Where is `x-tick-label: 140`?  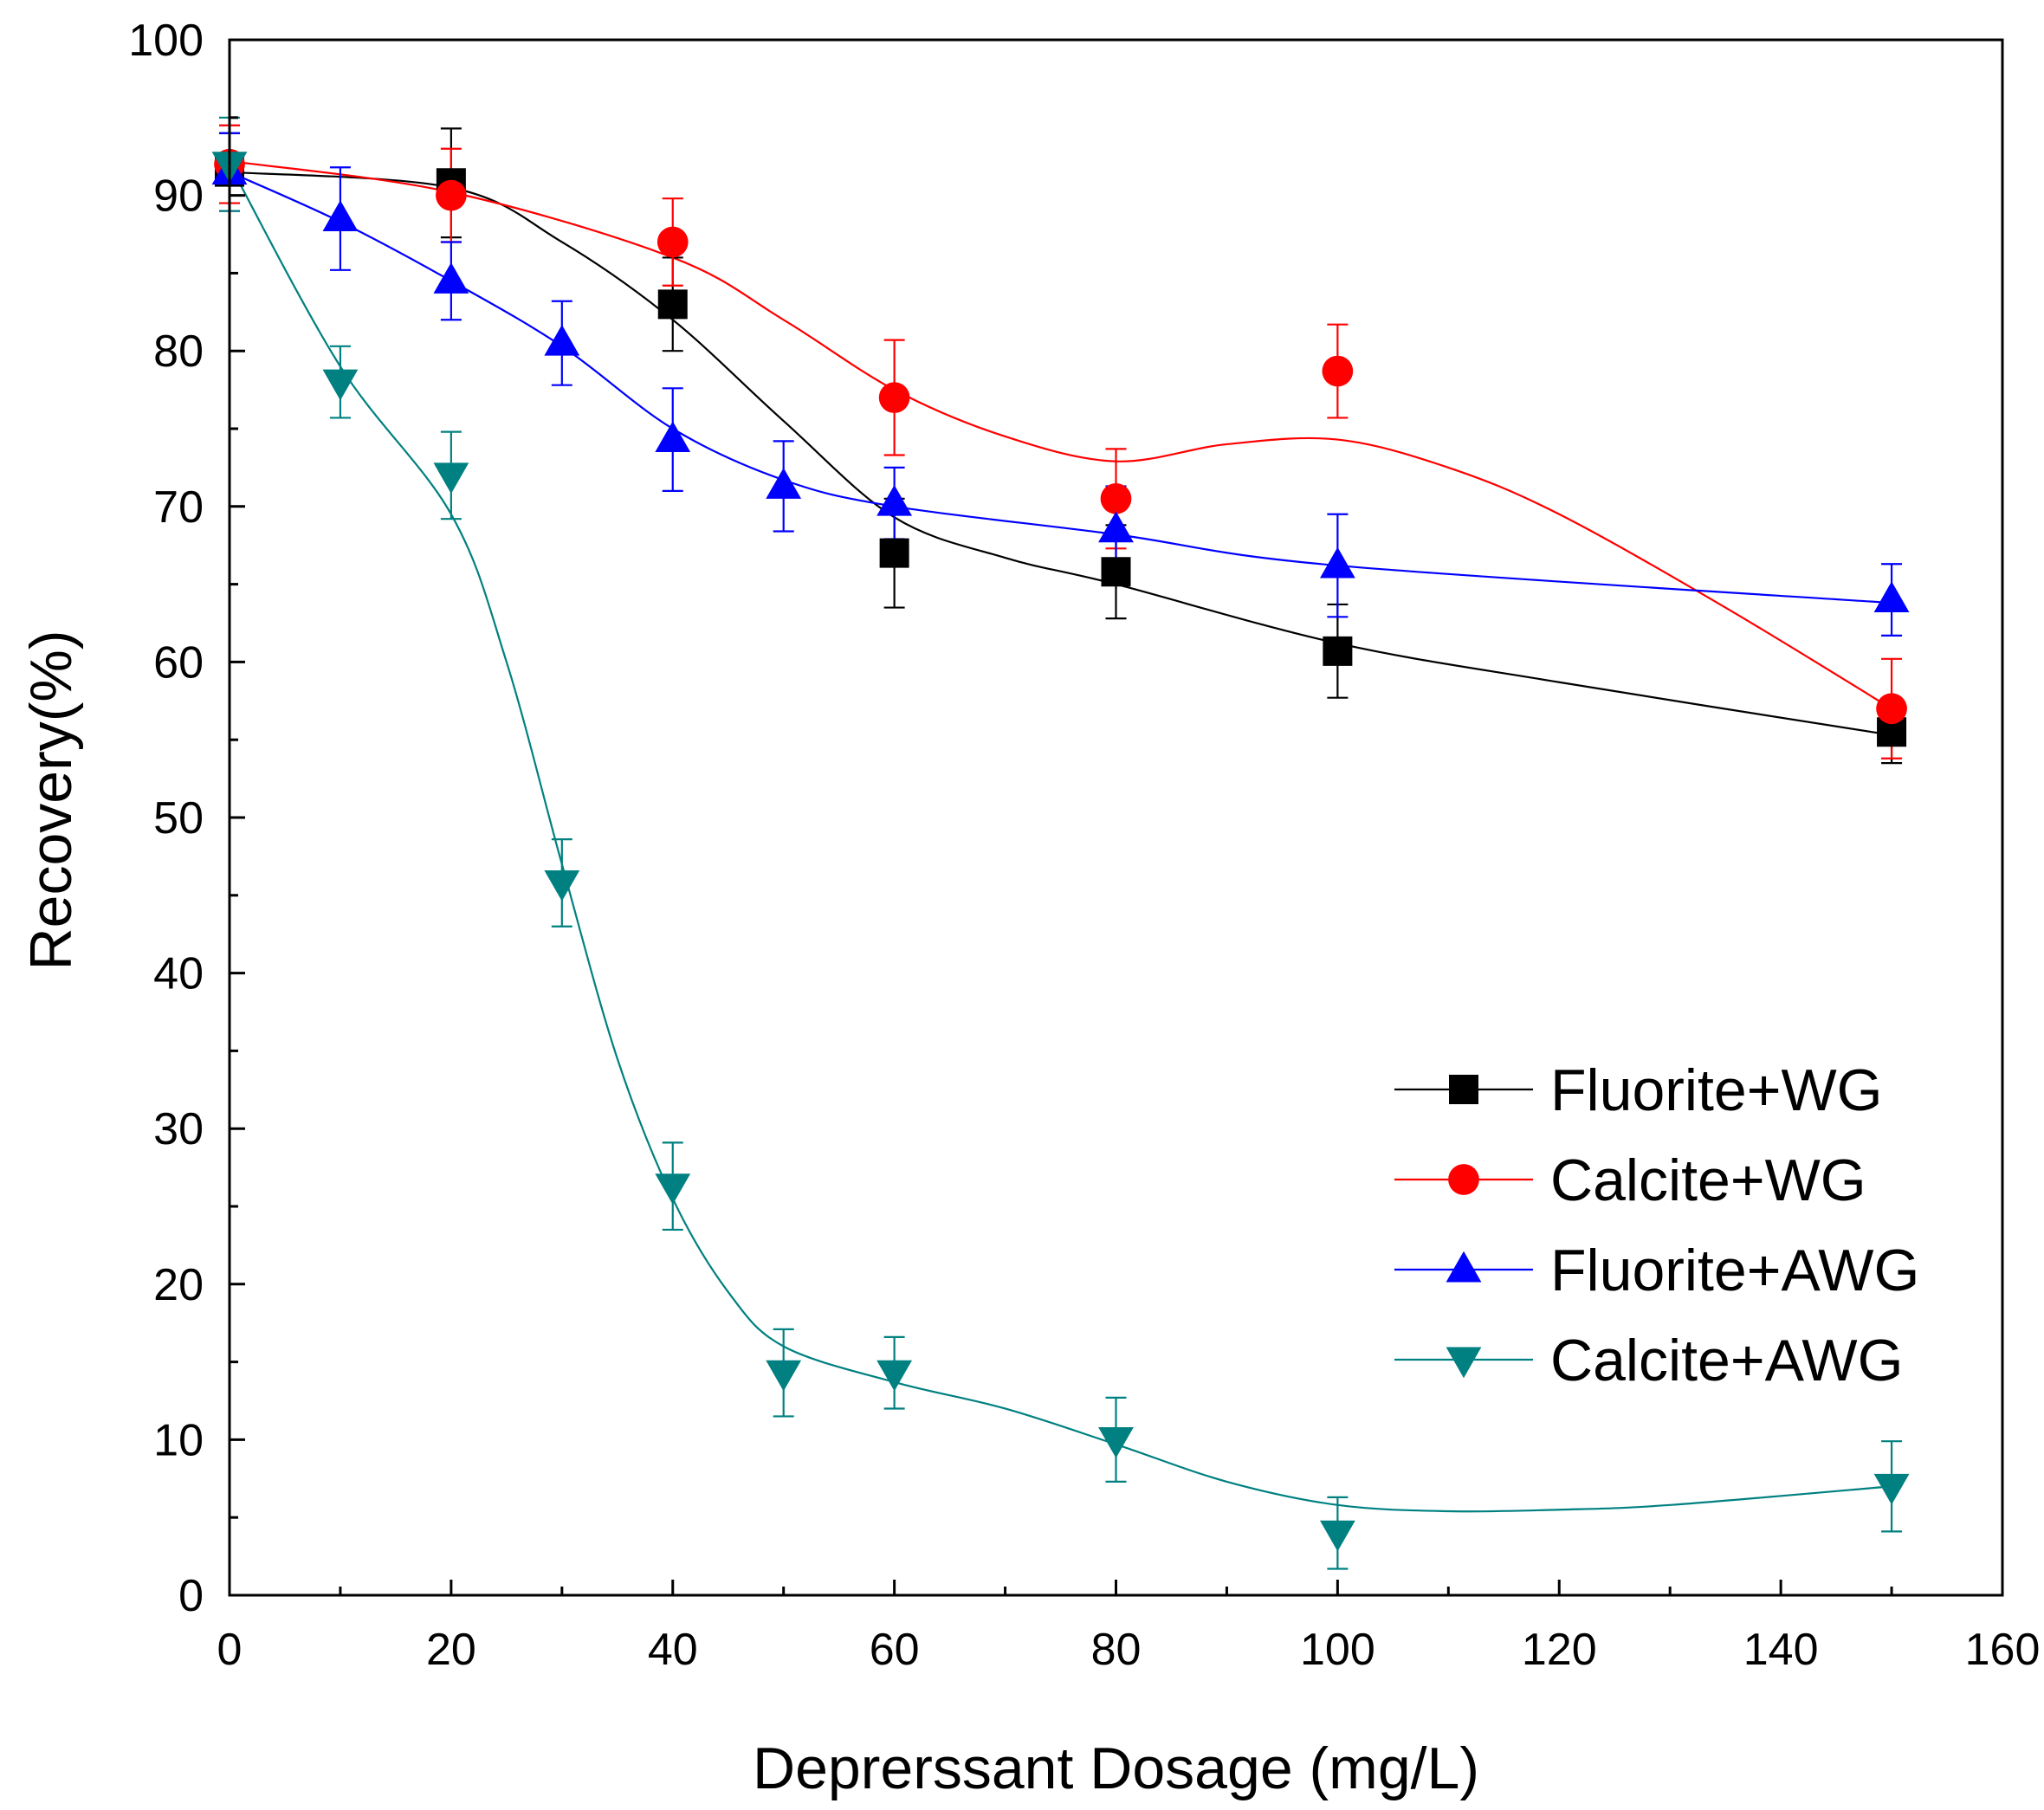
x-tick-label: 140 is located at coordinates (1781, 1650).